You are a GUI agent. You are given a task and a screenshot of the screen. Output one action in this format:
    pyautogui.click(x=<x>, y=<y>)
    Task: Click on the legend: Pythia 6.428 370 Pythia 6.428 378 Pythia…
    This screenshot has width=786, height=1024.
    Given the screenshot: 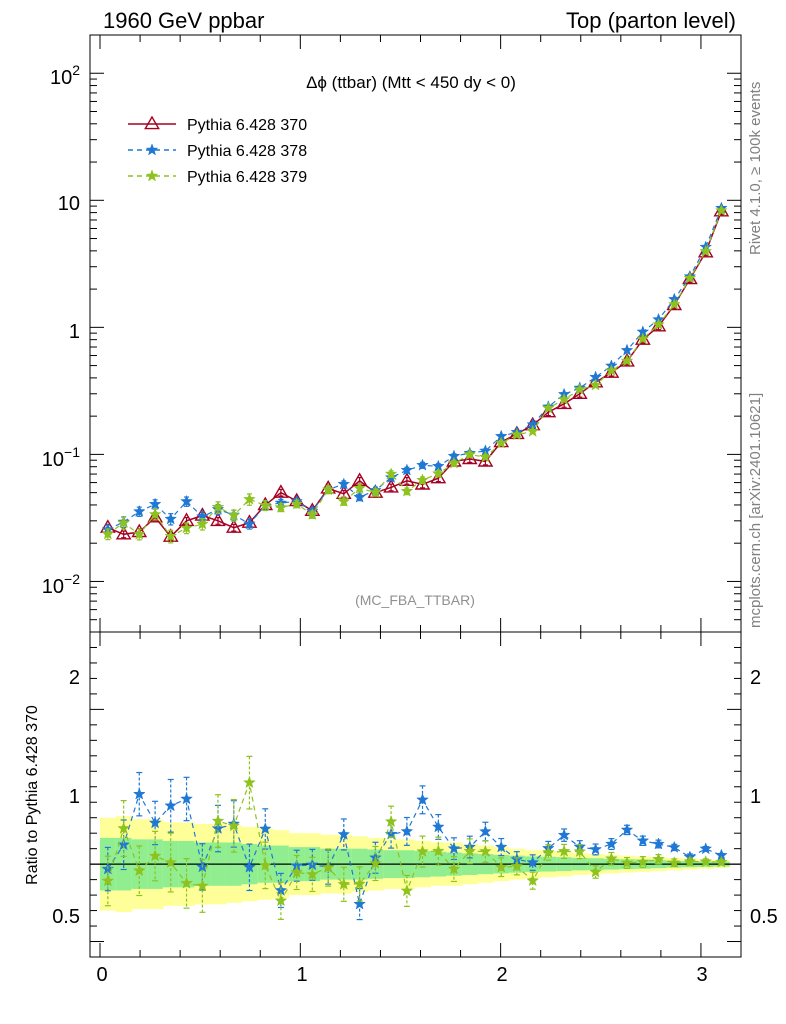 What is the action you would take?
    pyautogui.click(x=217, y=150)
    